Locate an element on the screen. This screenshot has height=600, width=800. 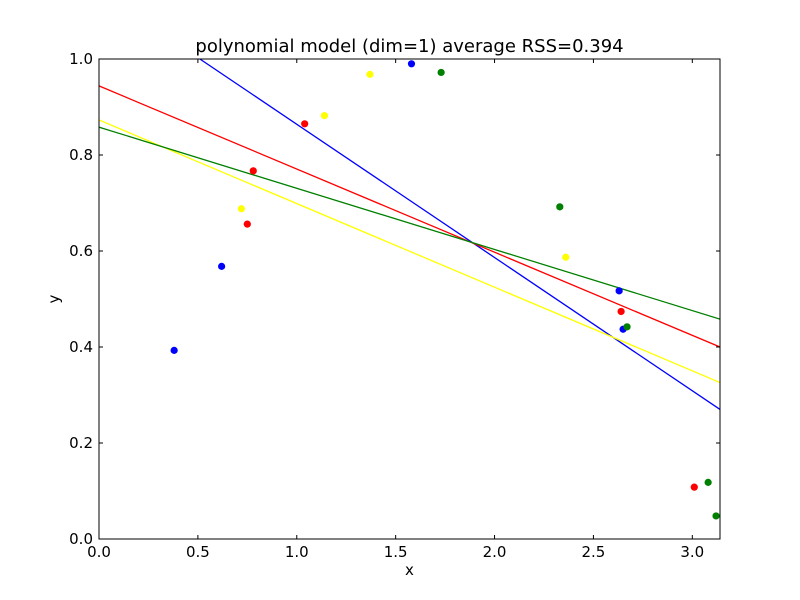
x-tick-label: 1.0 is located at coordinates (297, 552).